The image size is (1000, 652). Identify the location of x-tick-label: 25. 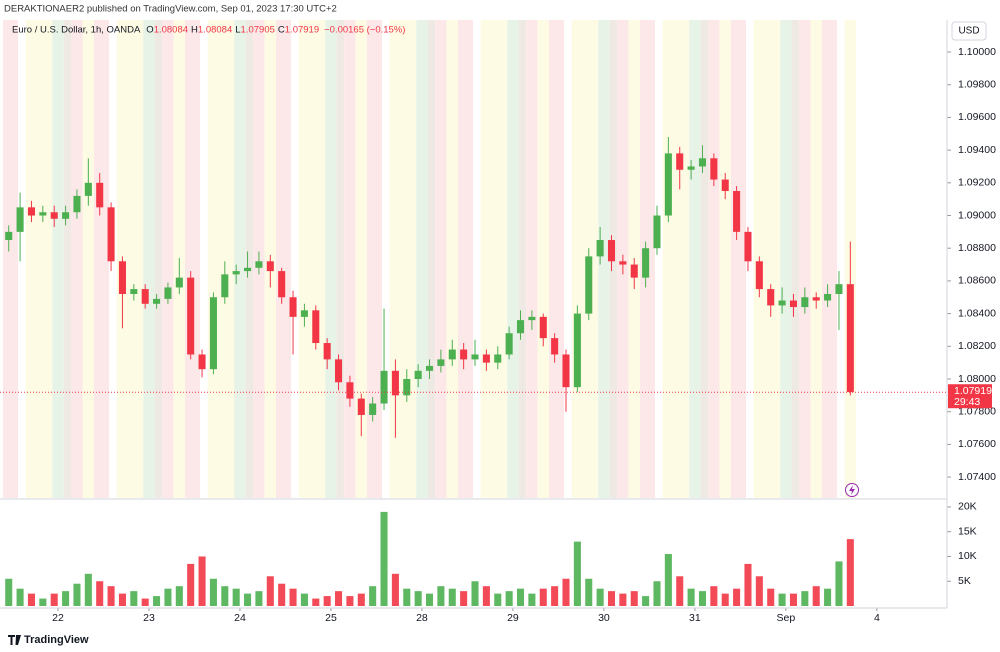
(331, 618).